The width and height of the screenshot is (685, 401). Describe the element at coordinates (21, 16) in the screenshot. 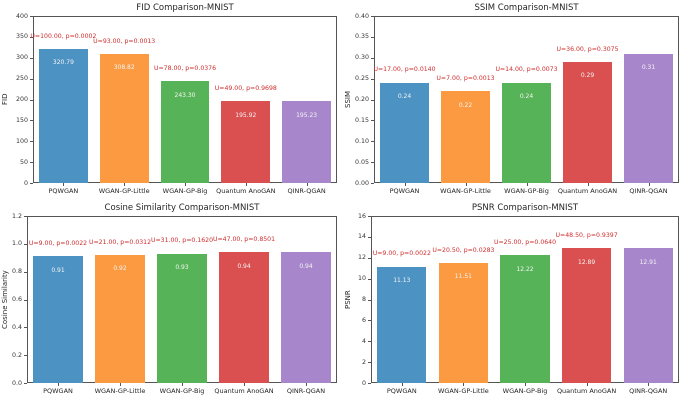

I see `y-tick-label: 400` at that location.